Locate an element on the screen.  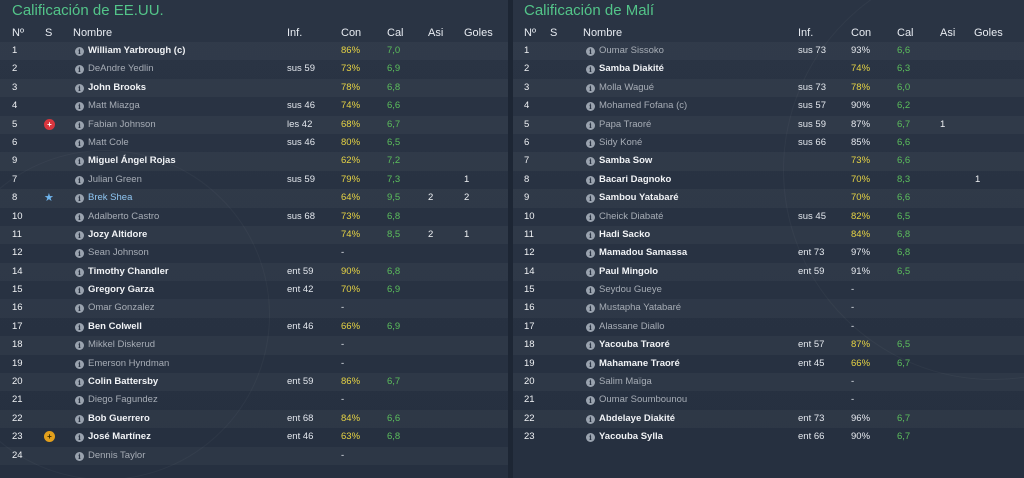
player-name: Paul Mingolo is located at coordinates (629, 271).